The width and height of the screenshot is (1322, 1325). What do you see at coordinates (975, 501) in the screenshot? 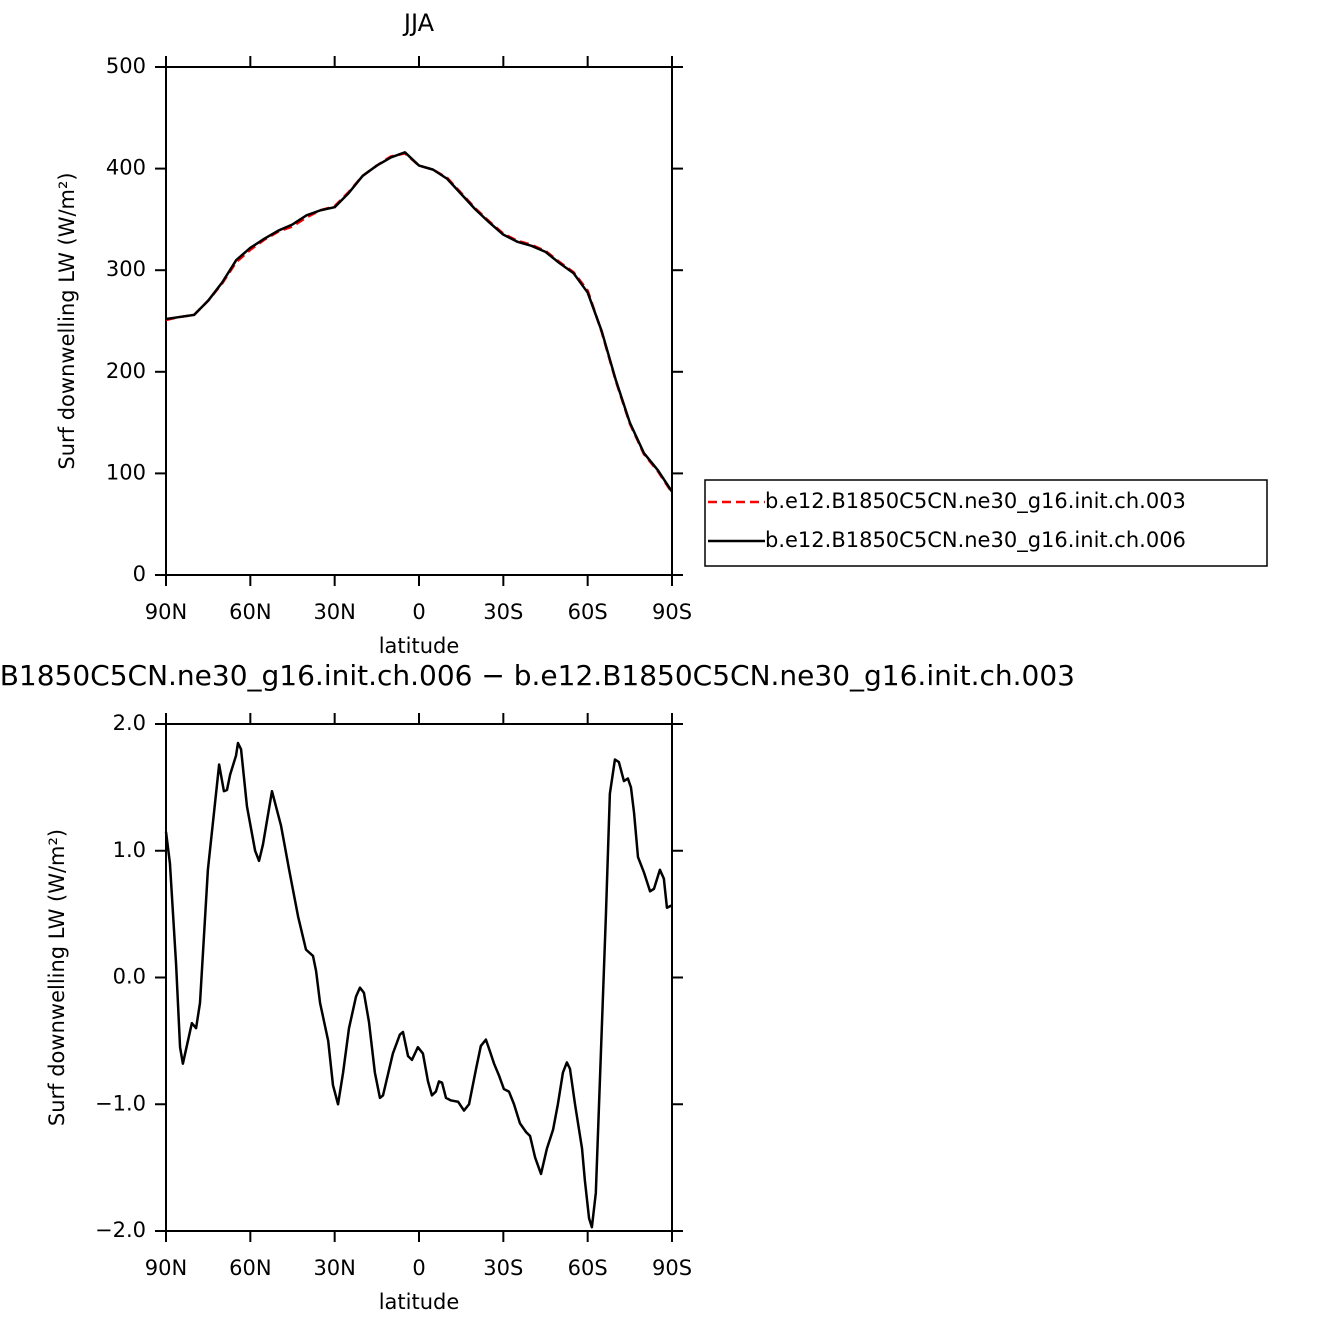
I see `legend-label: b.e12.B1850C5CN.ne30_g16.init.ch.003` at bounding box center [975, 501].